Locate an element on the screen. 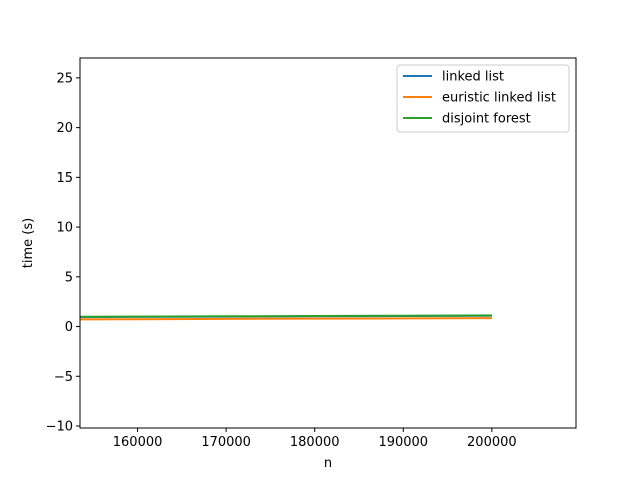  y-tick-label: 10 is located at coordinates (64, 228).